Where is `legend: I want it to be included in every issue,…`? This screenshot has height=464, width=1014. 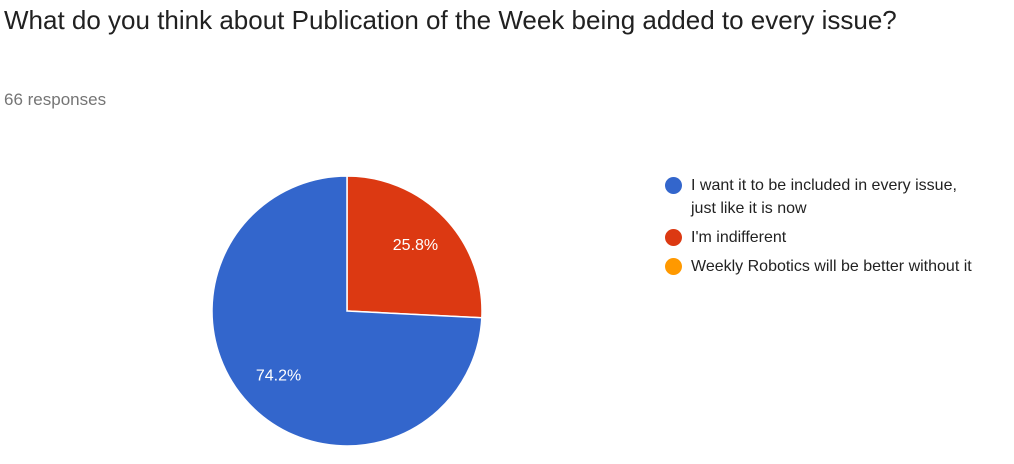 legend: I want it to be included in every issue,… is located at coordinates (824, 229).